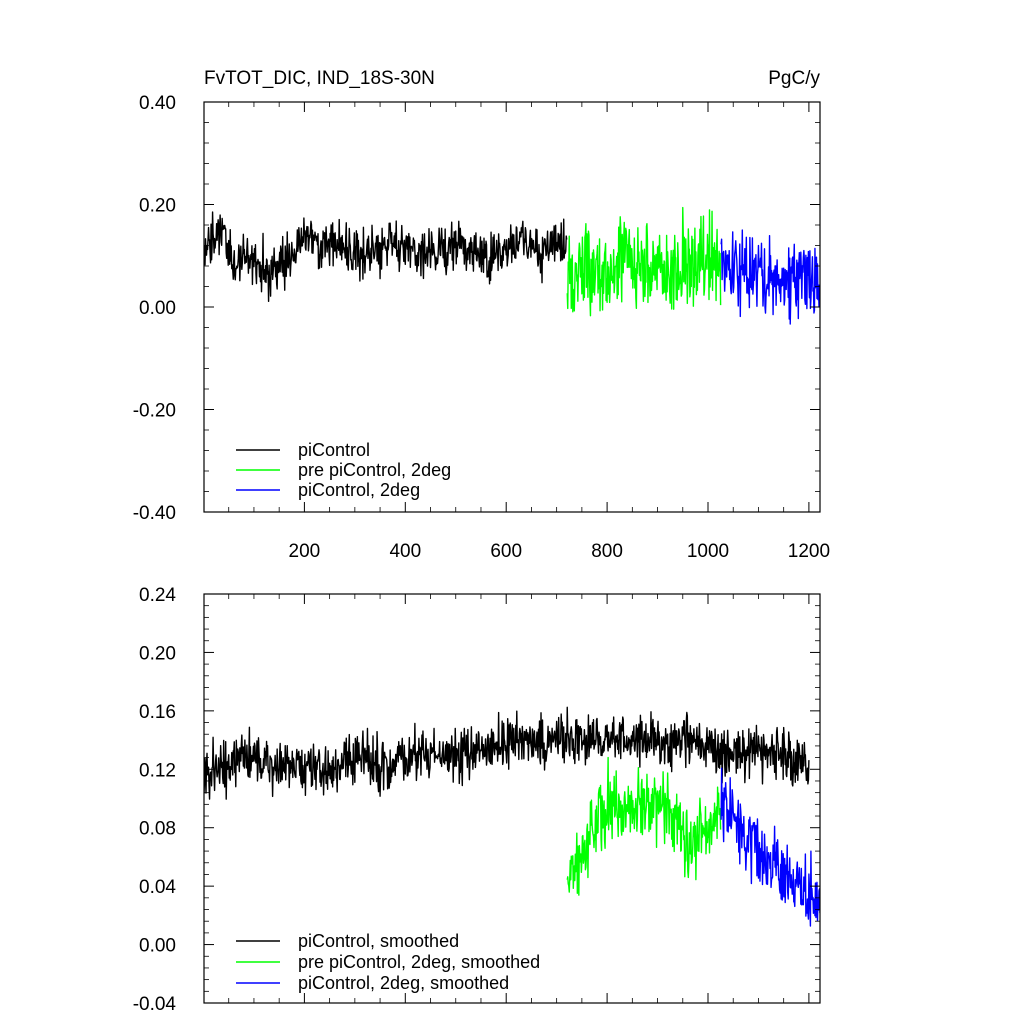 This screenshot has height=1024, width=1024. What do you see at coordinates (155, 1004) in the screenshot?
I see `y-tick-label: -0.04` at bounding box center [155, 1004].